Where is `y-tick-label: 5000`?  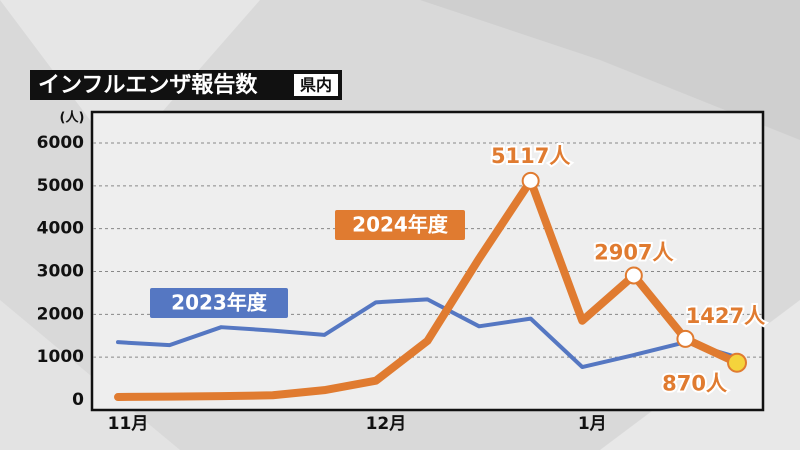 y-tick-label: 5000 is located at coordinates (60, 186).